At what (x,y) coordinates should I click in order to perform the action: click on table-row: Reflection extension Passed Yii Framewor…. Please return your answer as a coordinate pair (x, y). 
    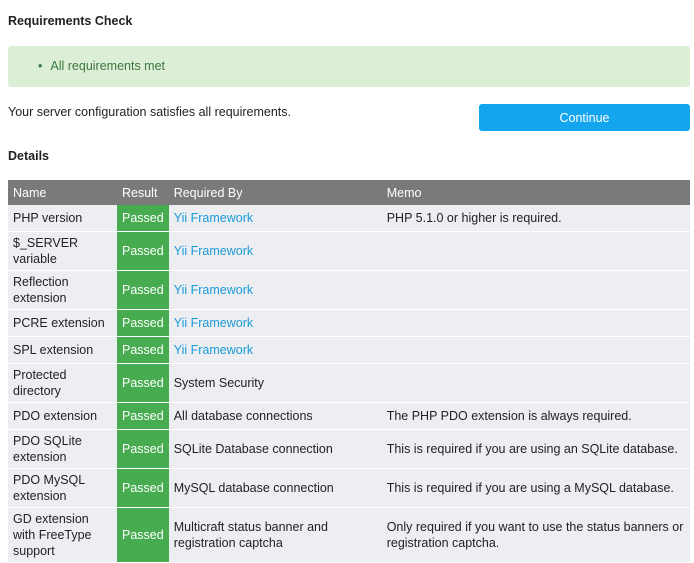
    Looking at the image, I should click on (349, 290).